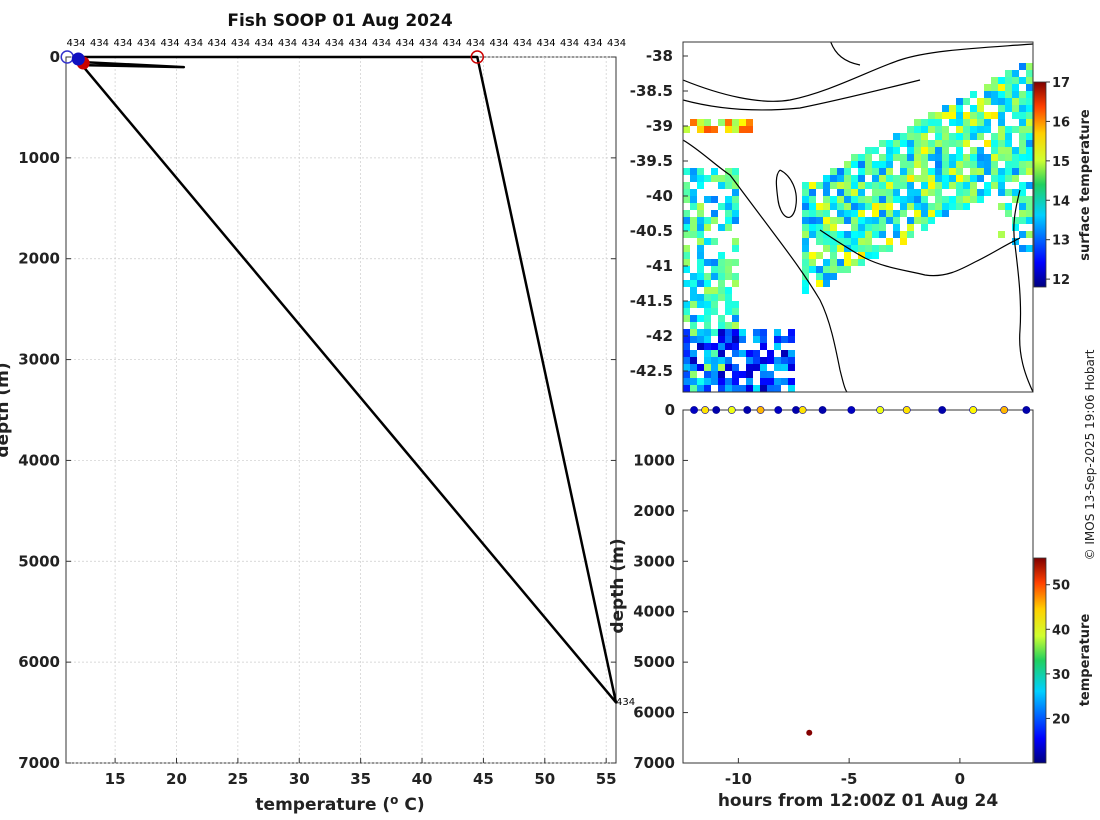 This screenshot has width=1100, height=820. What do you see at coordinates (960, 779) in the screenshot?
I see `time-x-tick-label: 0` at bounding box center [960, 779].